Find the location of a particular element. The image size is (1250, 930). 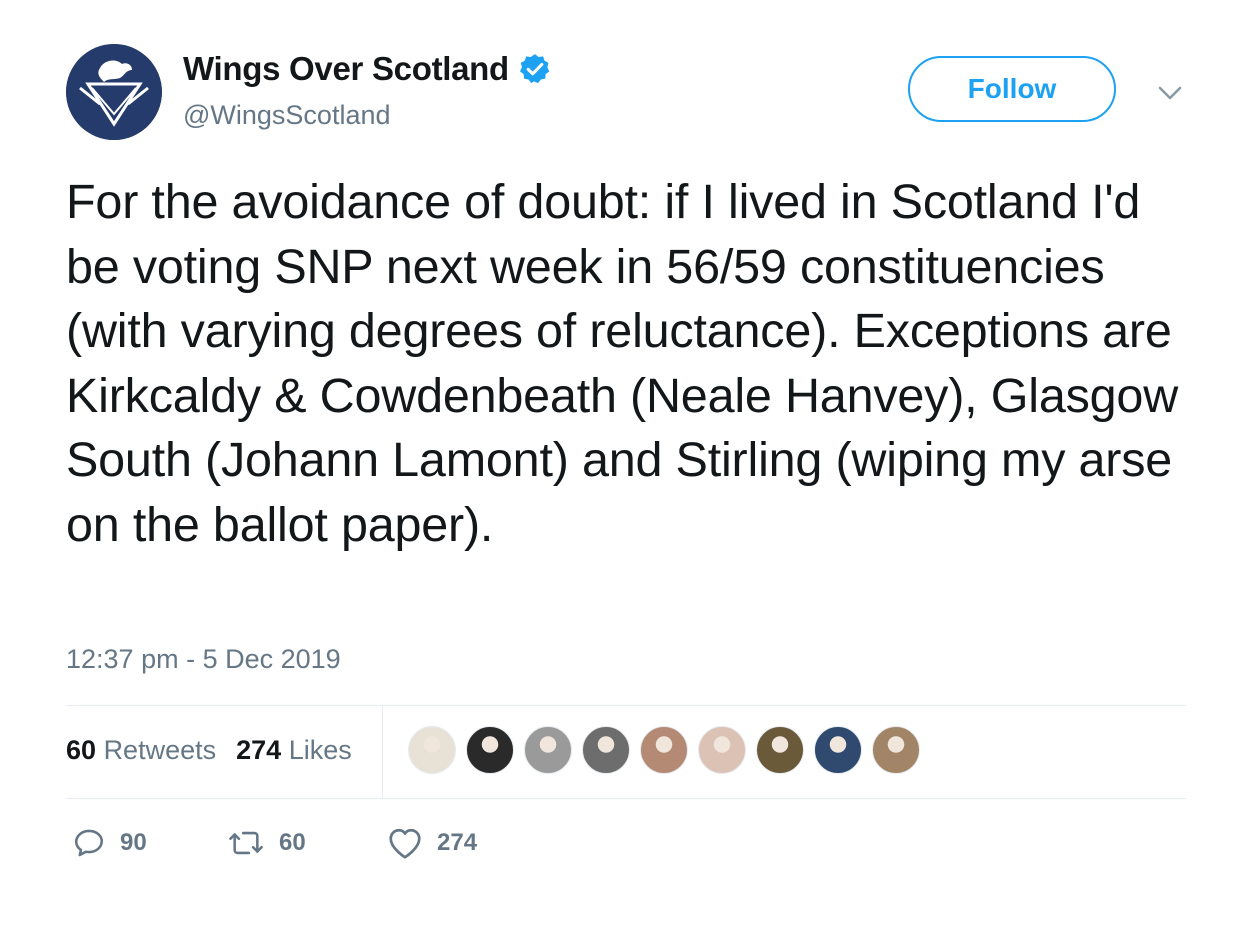

reply-icon is located at coordinates (89, 843).